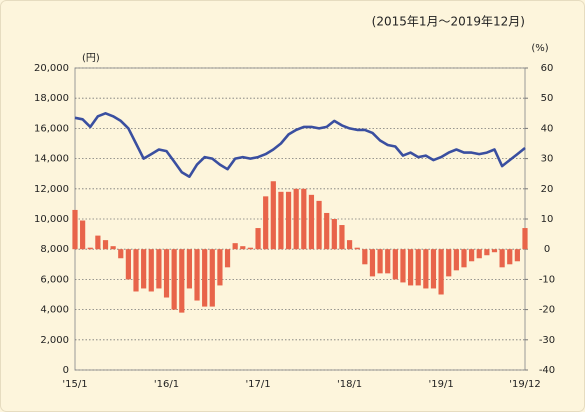  What do you see at coordinates (51, 159) in the screenshot?
I see `y-tick-label: 14,000` at bounding box center [51, 159].